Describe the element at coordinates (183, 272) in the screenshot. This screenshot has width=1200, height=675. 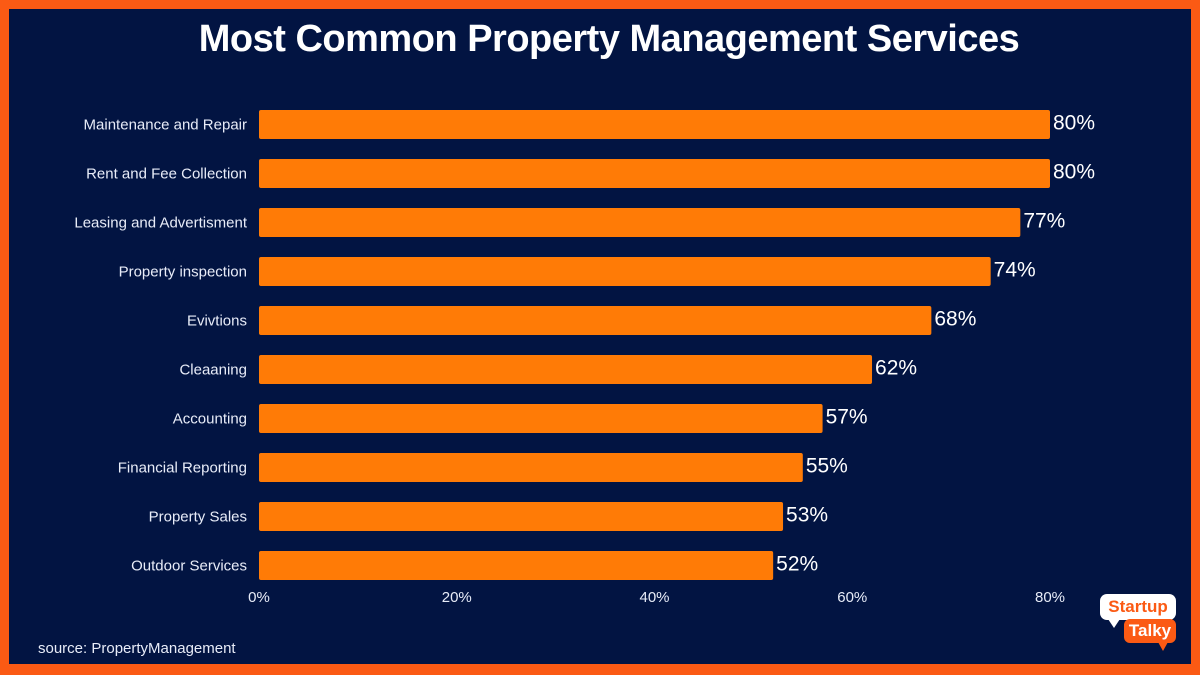
I see `category-label: Property inspection` at that location.